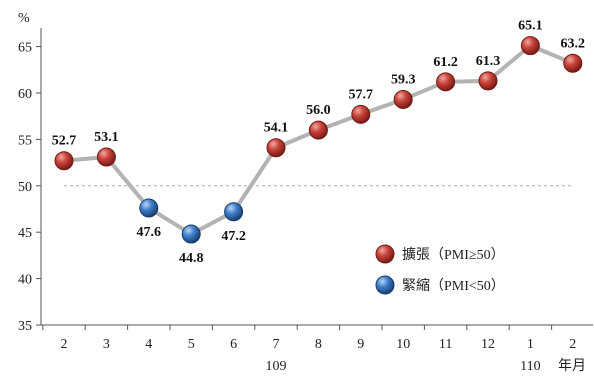 This screenshot has height=376, width=594. What do you see at coordinates (276, 366) in the screenshot?
I see `year-label-109: 109` at bounding box center [276, 366].